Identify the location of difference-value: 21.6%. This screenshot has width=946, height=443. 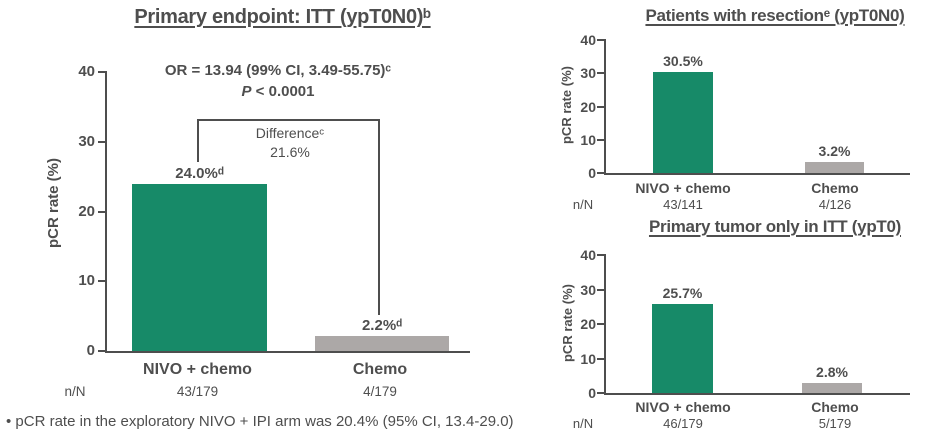
(290, 152).